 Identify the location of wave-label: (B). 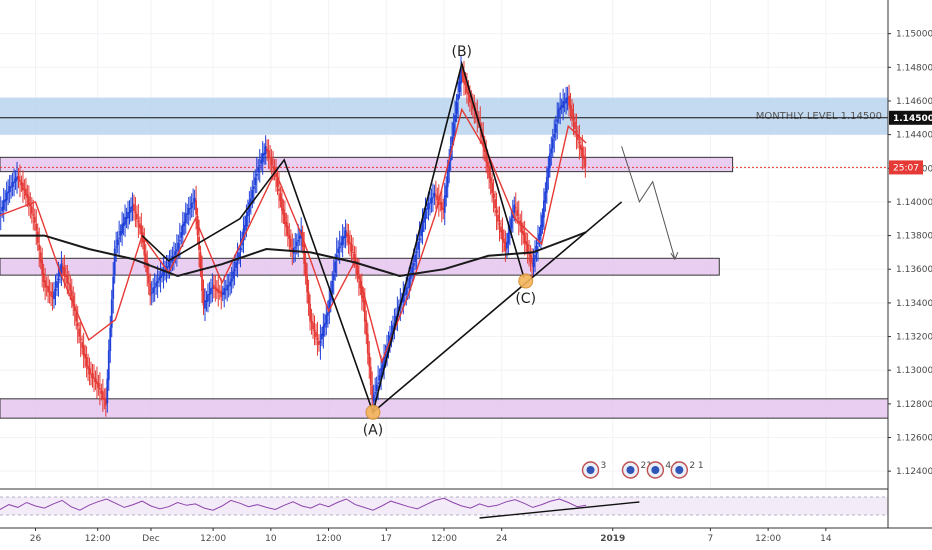
(461, 52).